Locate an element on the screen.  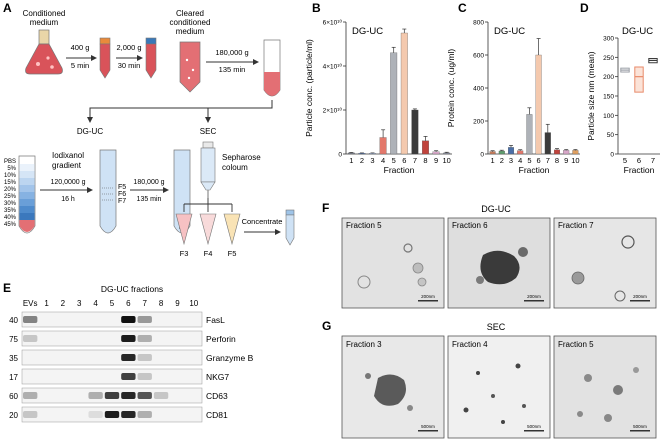
y-axis-label: Protein conc. (ug/ml) is located at coordinates (451, 88).